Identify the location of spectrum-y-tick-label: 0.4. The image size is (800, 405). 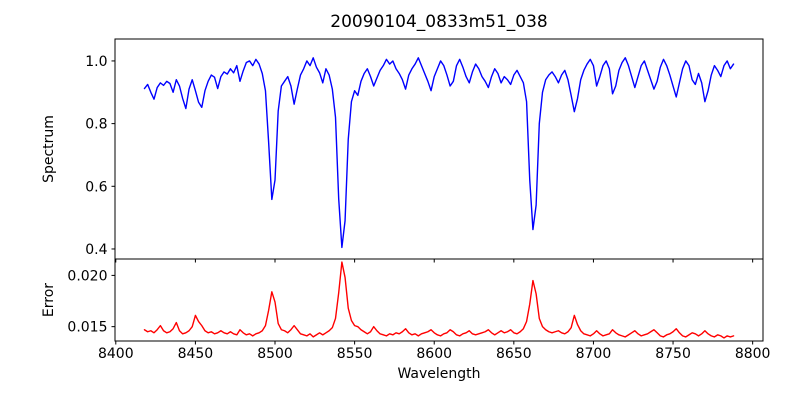
(96, 250).